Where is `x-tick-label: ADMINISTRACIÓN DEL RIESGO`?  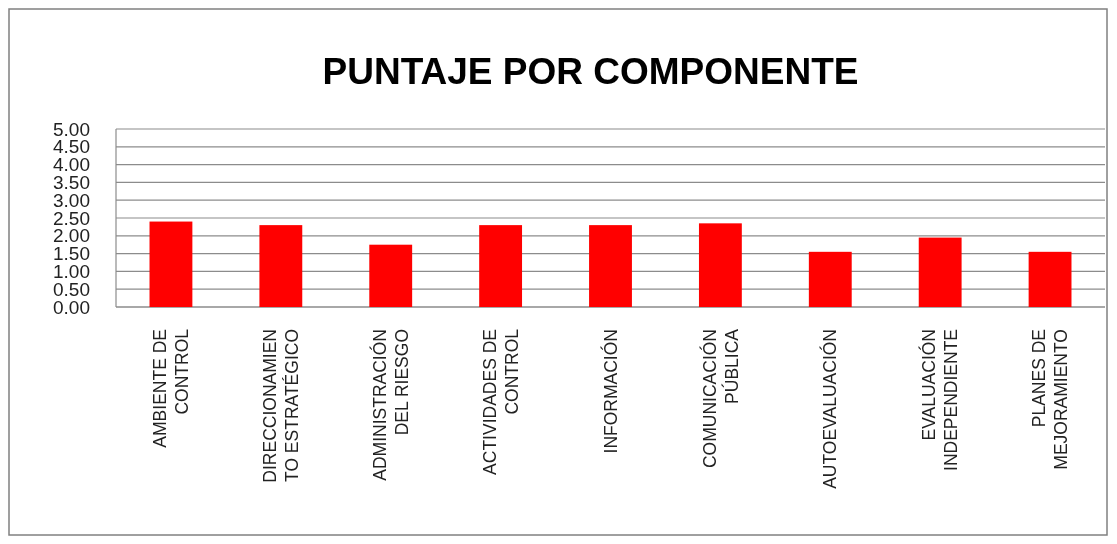 x-tick-label: ADMINISTRACIÓN DEL RIESGO is located at coordinates (390, 405).